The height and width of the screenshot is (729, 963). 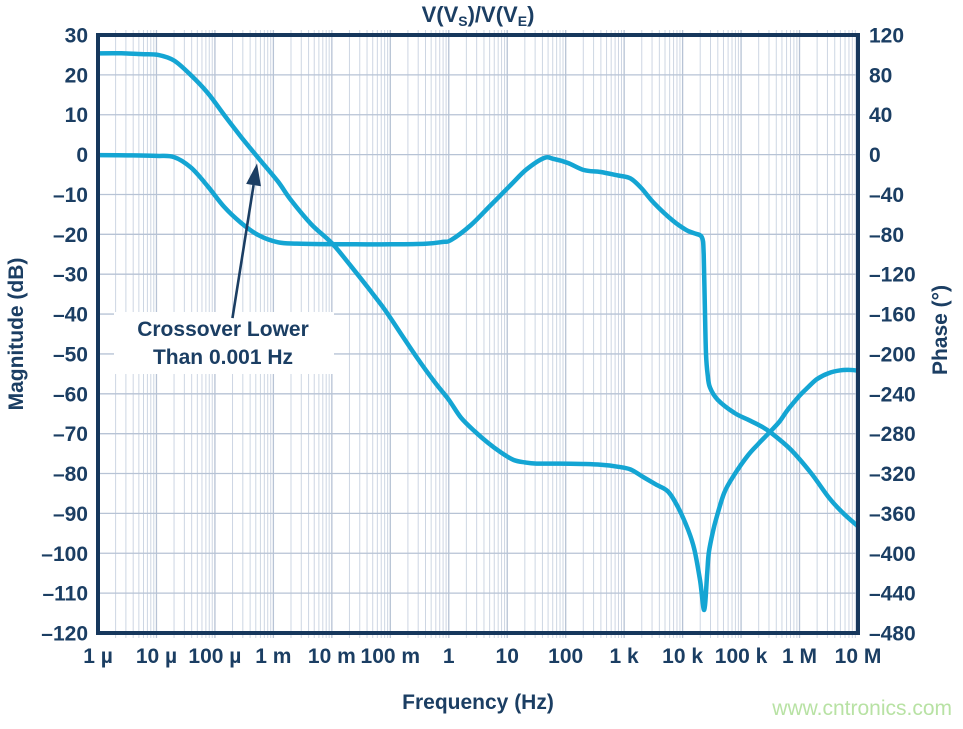 What do you see at coordinates (507, 656) in the screenshot?
I see `x-tick-label: 10` at bounding box center [507, 656].